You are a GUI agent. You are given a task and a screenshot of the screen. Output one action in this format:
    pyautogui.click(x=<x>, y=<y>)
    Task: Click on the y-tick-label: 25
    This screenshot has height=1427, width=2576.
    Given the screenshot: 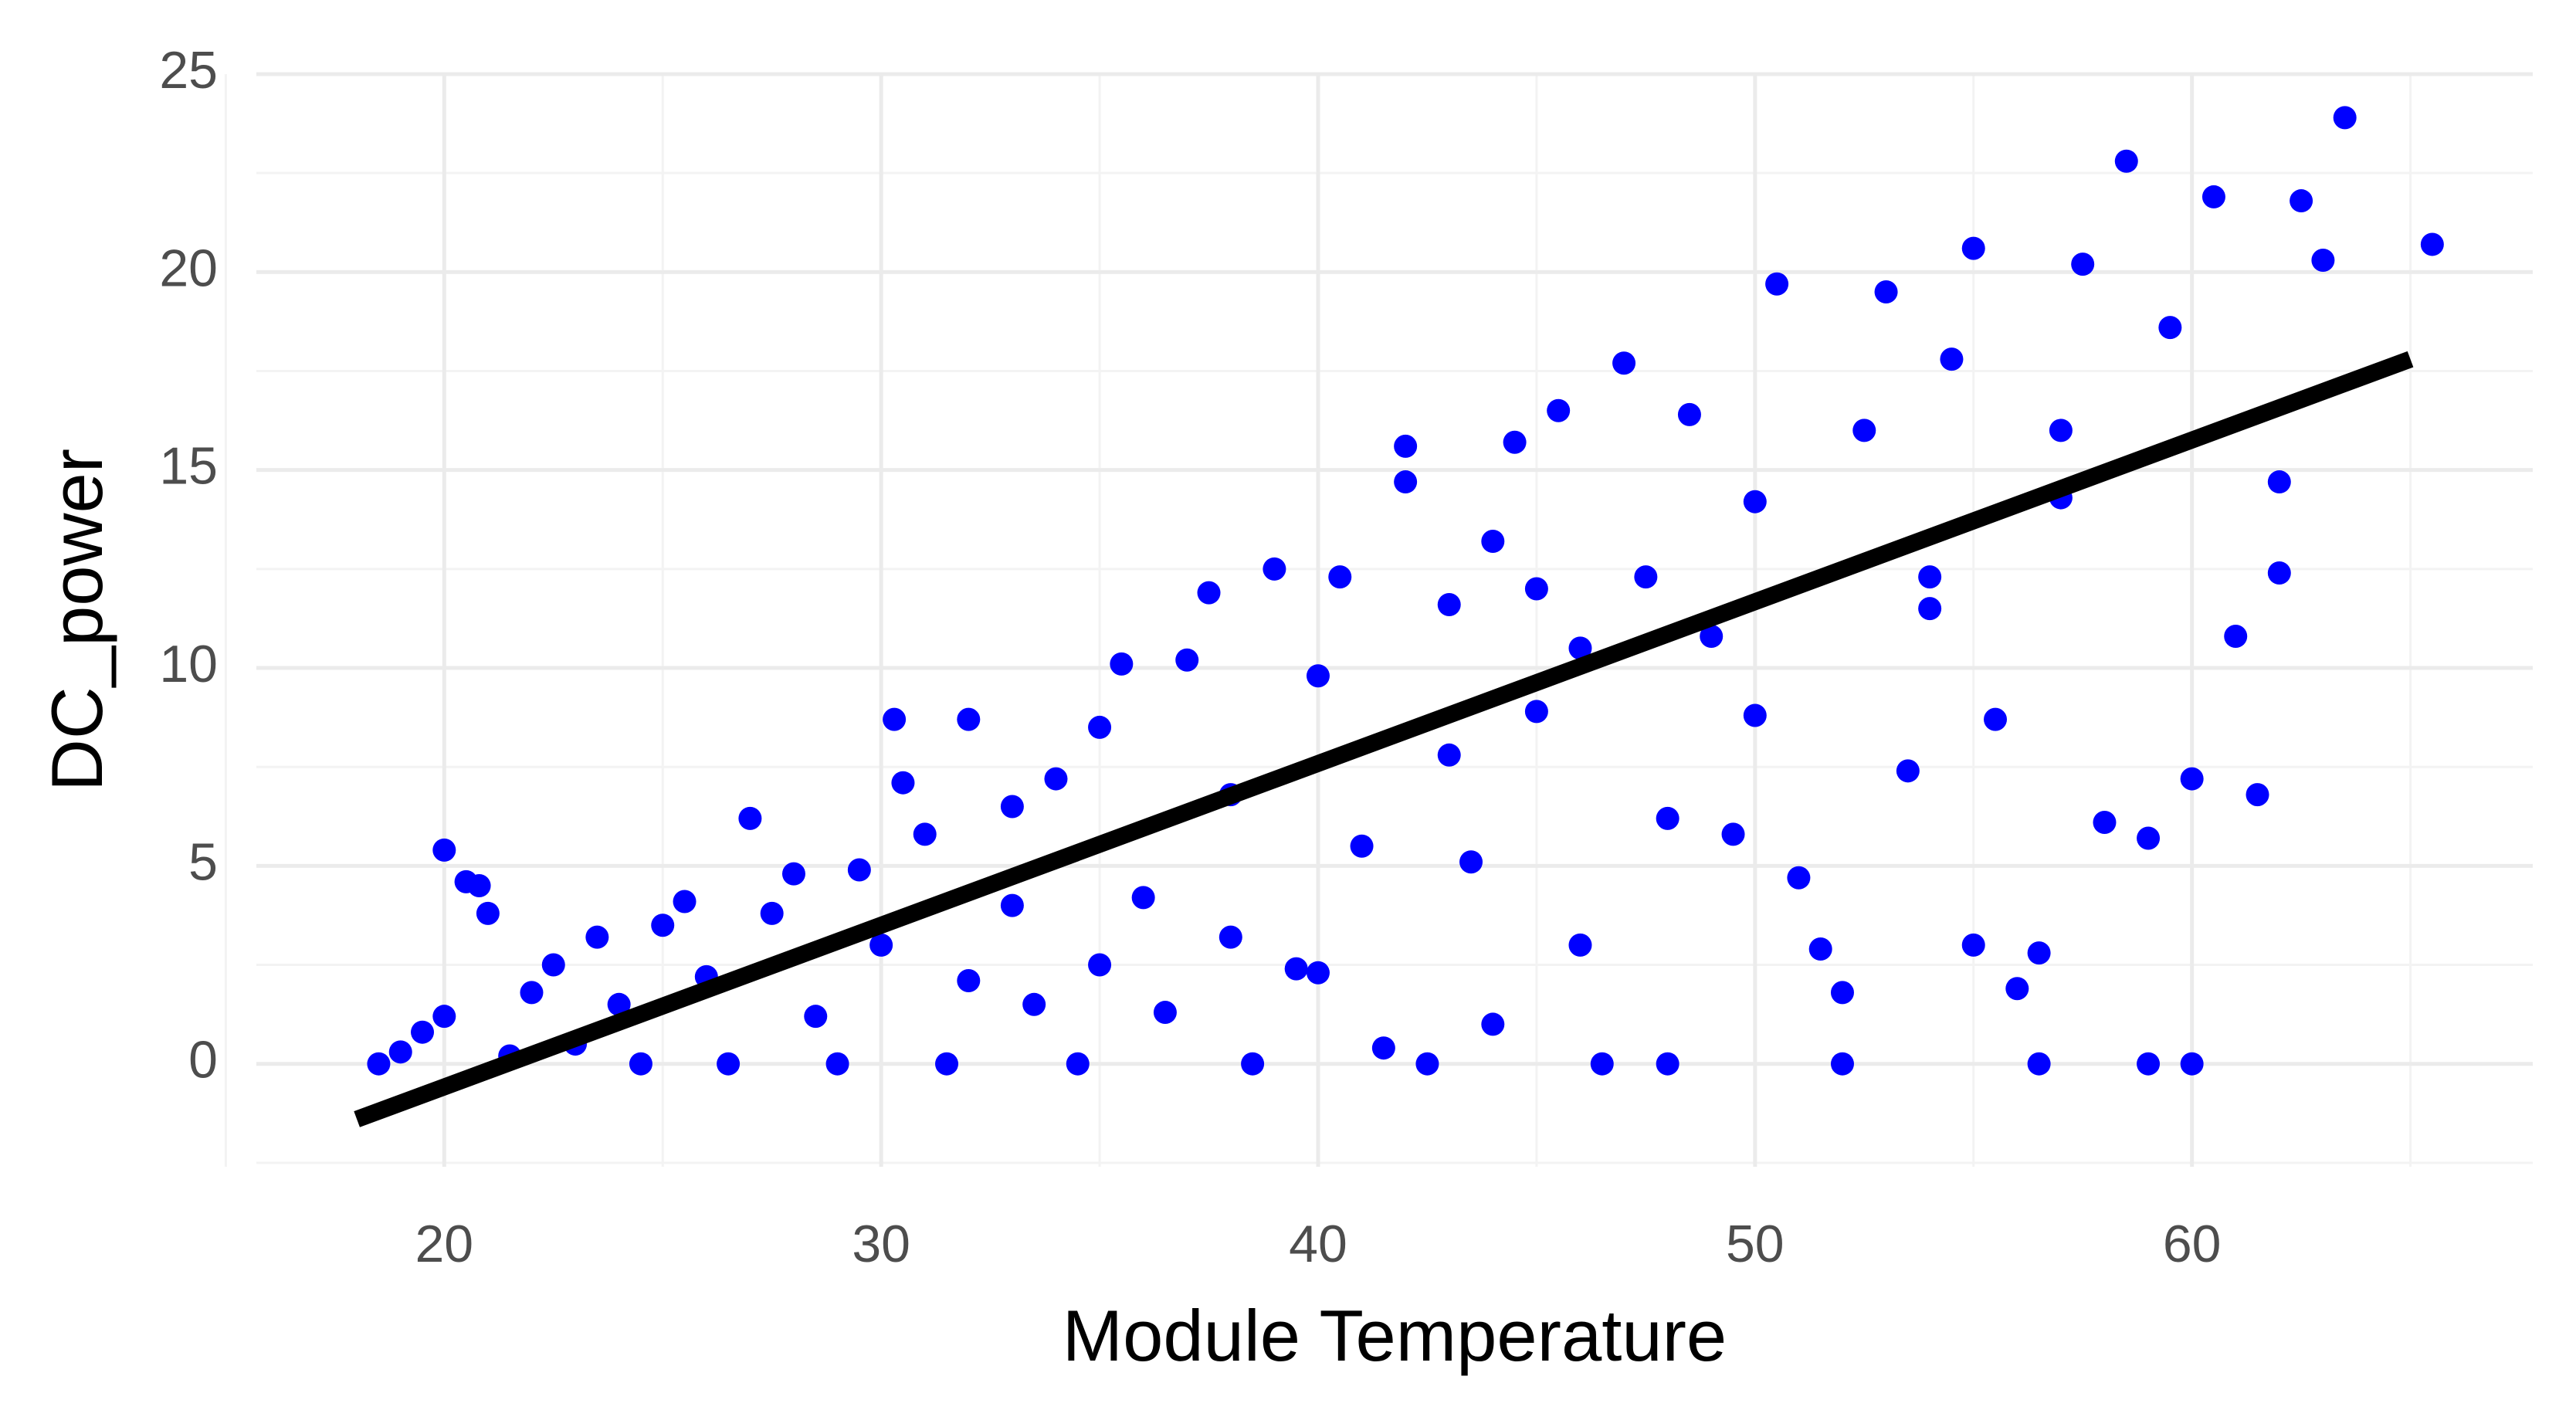 What is the action you would take?
    pyautogui.click(x=188, y=70)
    